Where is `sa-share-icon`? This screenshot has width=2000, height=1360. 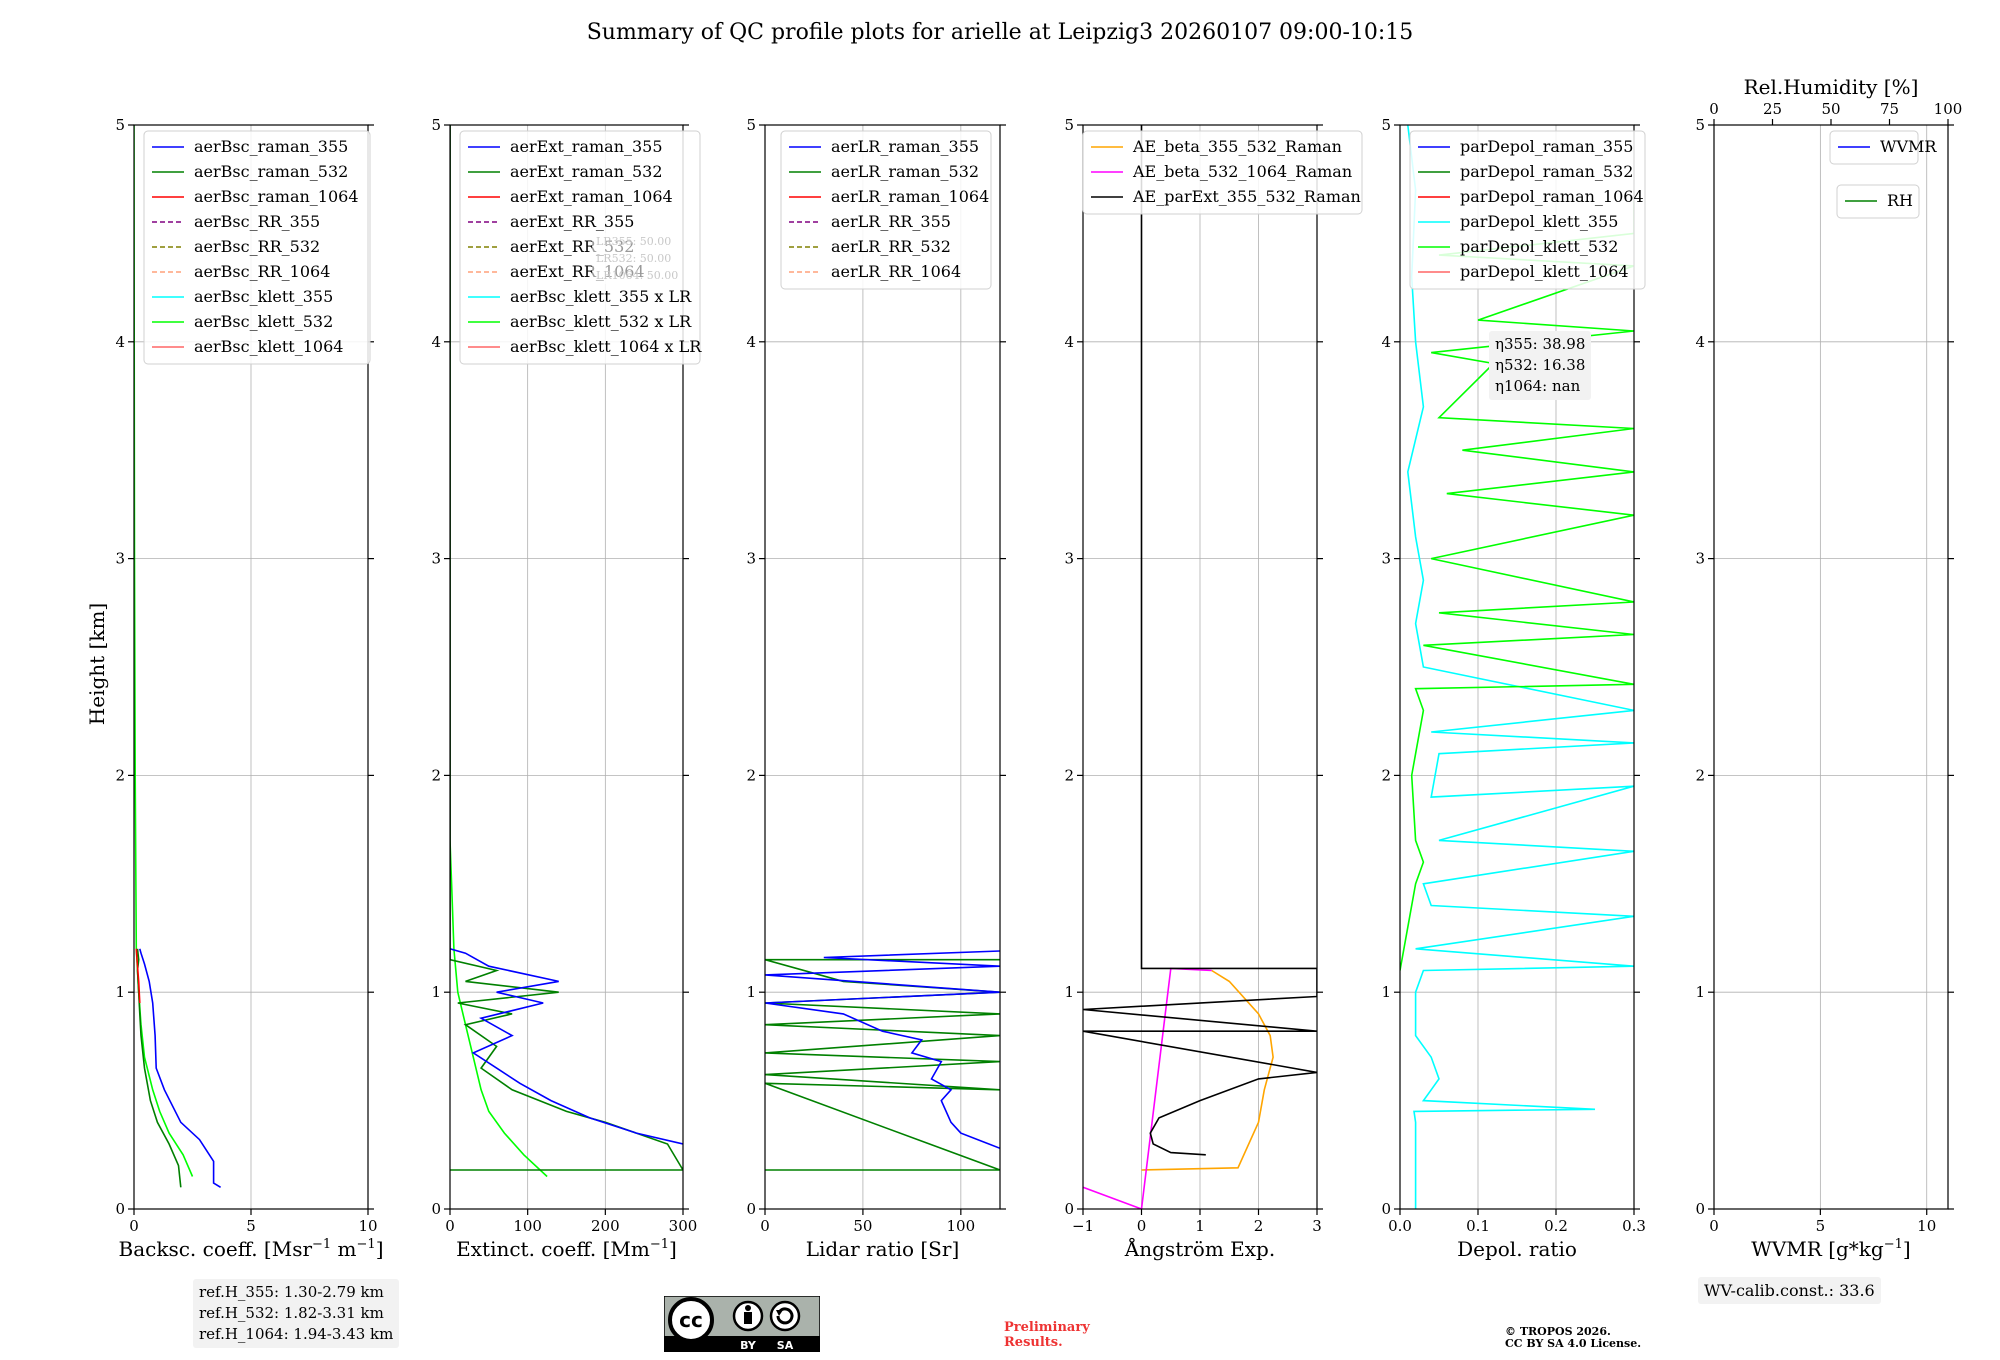
sa-share-icon is located at coordinates (785, 1316).